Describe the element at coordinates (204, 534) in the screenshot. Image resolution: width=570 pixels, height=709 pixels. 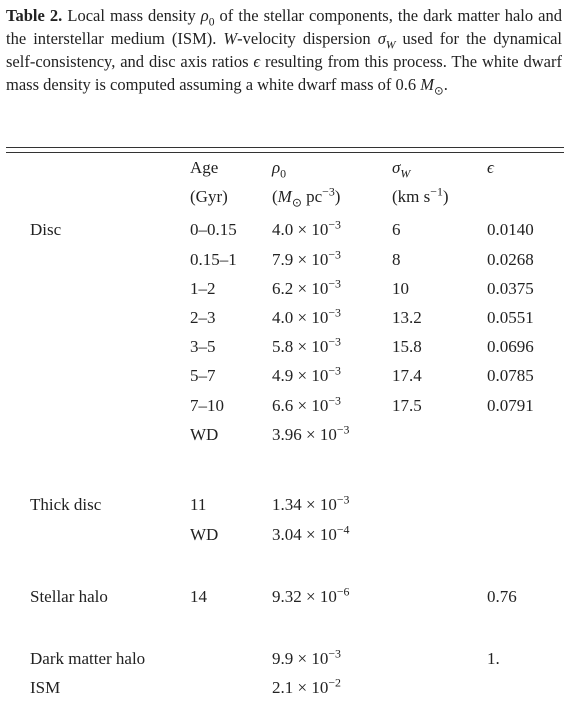
I see `cell: WD` at that location.